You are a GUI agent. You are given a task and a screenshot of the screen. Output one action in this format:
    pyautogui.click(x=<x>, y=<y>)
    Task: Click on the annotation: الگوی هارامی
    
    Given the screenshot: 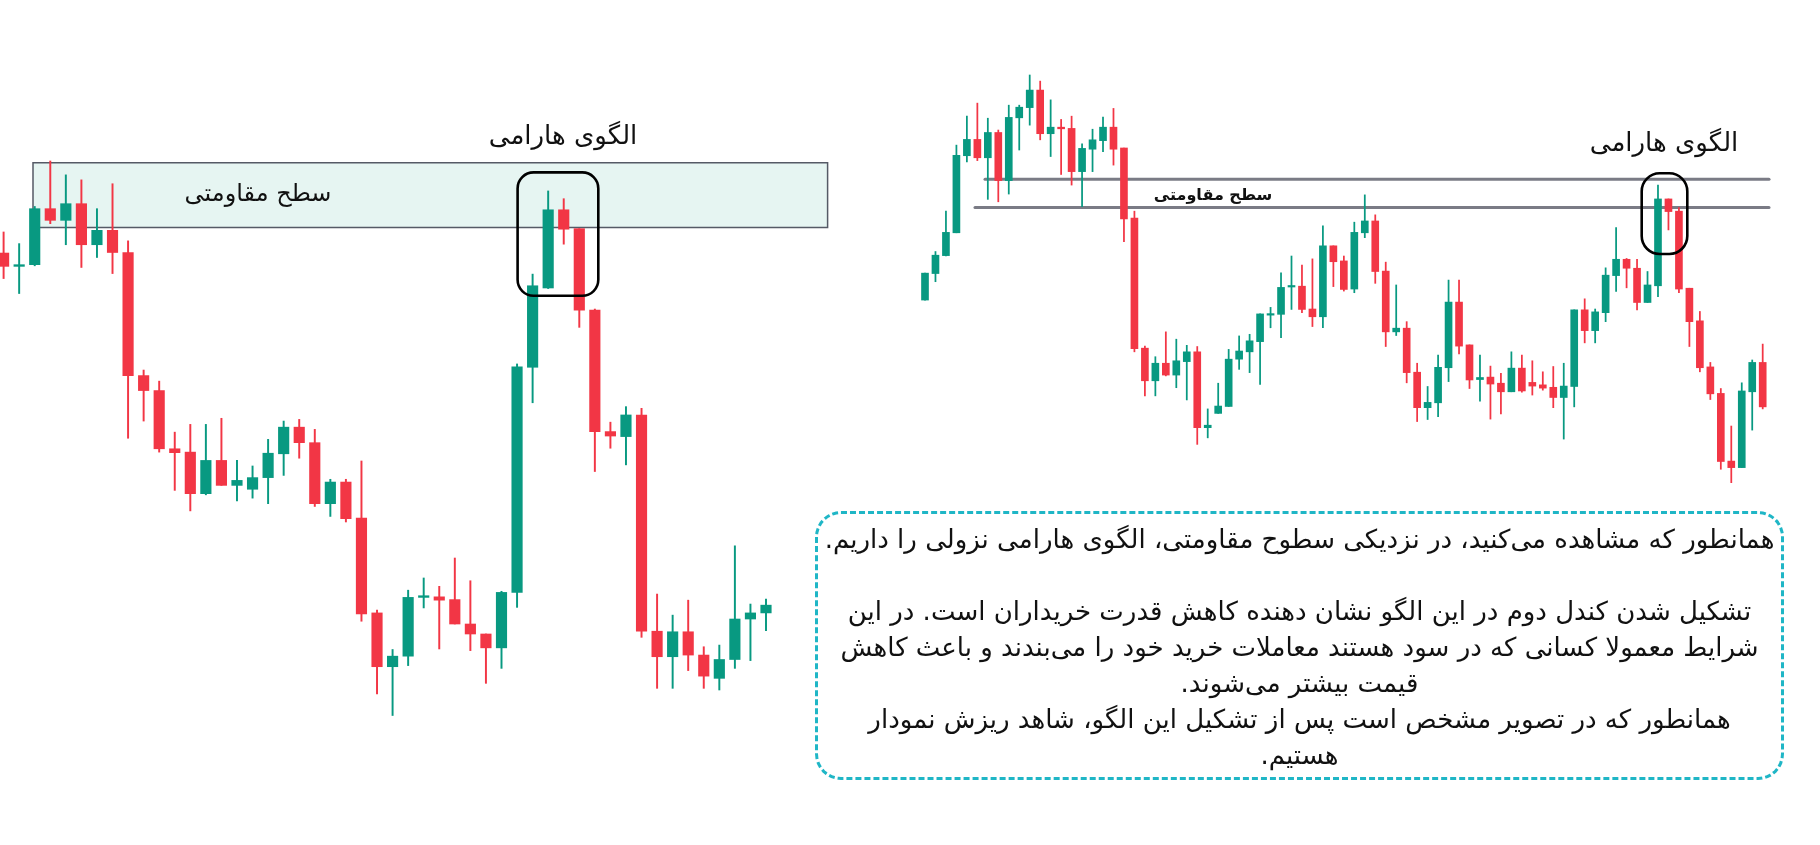 What is the action you would take?
    pyautogui.click(x=1664, y=142)
    